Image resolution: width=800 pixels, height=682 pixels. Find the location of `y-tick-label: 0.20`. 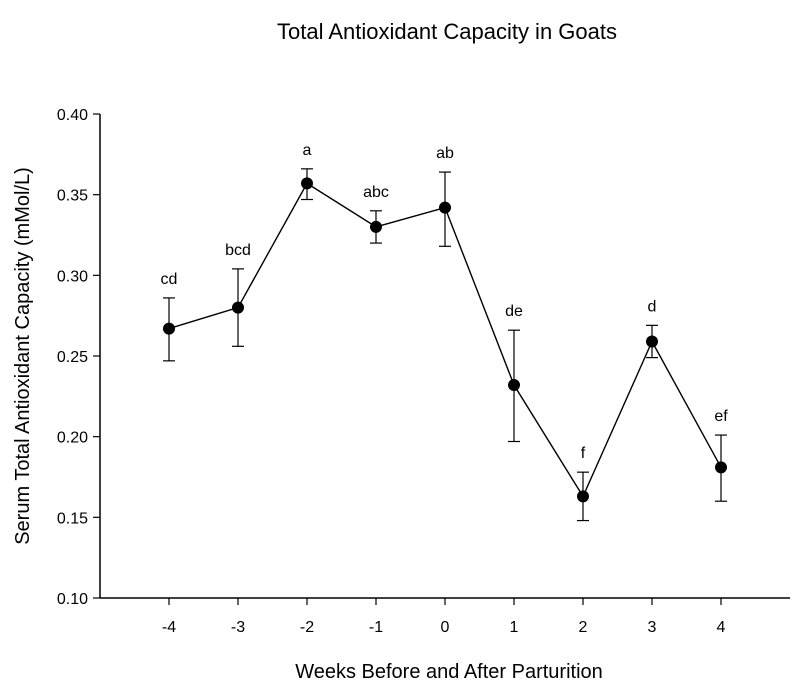

y-tick-label: 0.20 is located at coordinates (72, 438).